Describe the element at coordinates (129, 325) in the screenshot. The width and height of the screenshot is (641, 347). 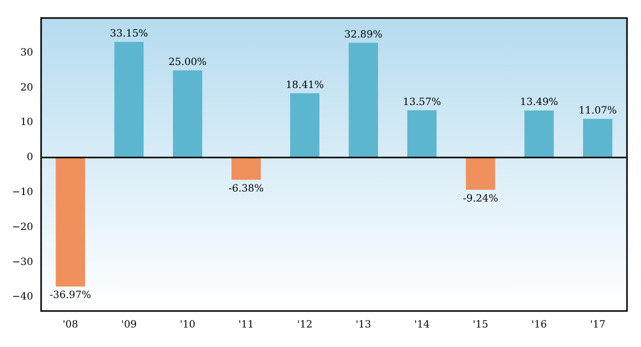
I see `x-tick-label: '09` at that location.